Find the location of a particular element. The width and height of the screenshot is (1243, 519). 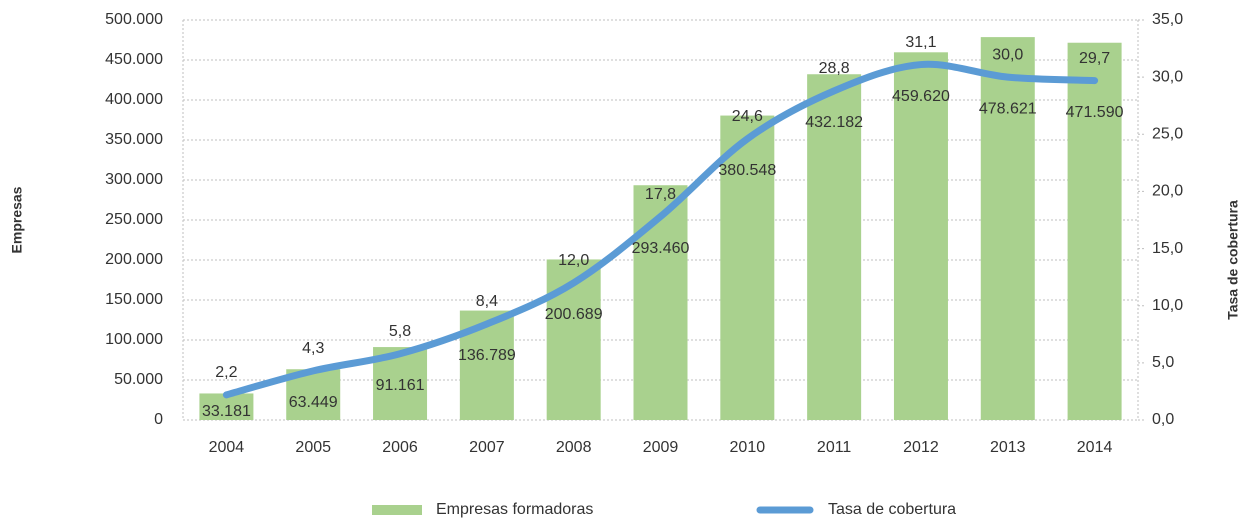

y-tick-label: 200.000 is located at coordinates (134, 259).